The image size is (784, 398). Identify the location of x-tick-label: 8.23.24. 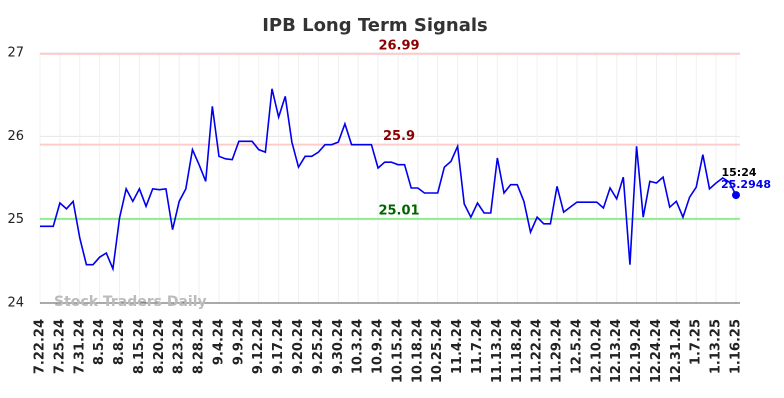
(179, 346).